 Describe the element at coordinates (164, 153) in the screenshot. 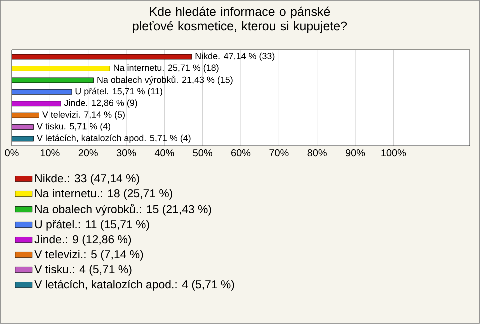

I see `x-tick-label: 40%` at that location.